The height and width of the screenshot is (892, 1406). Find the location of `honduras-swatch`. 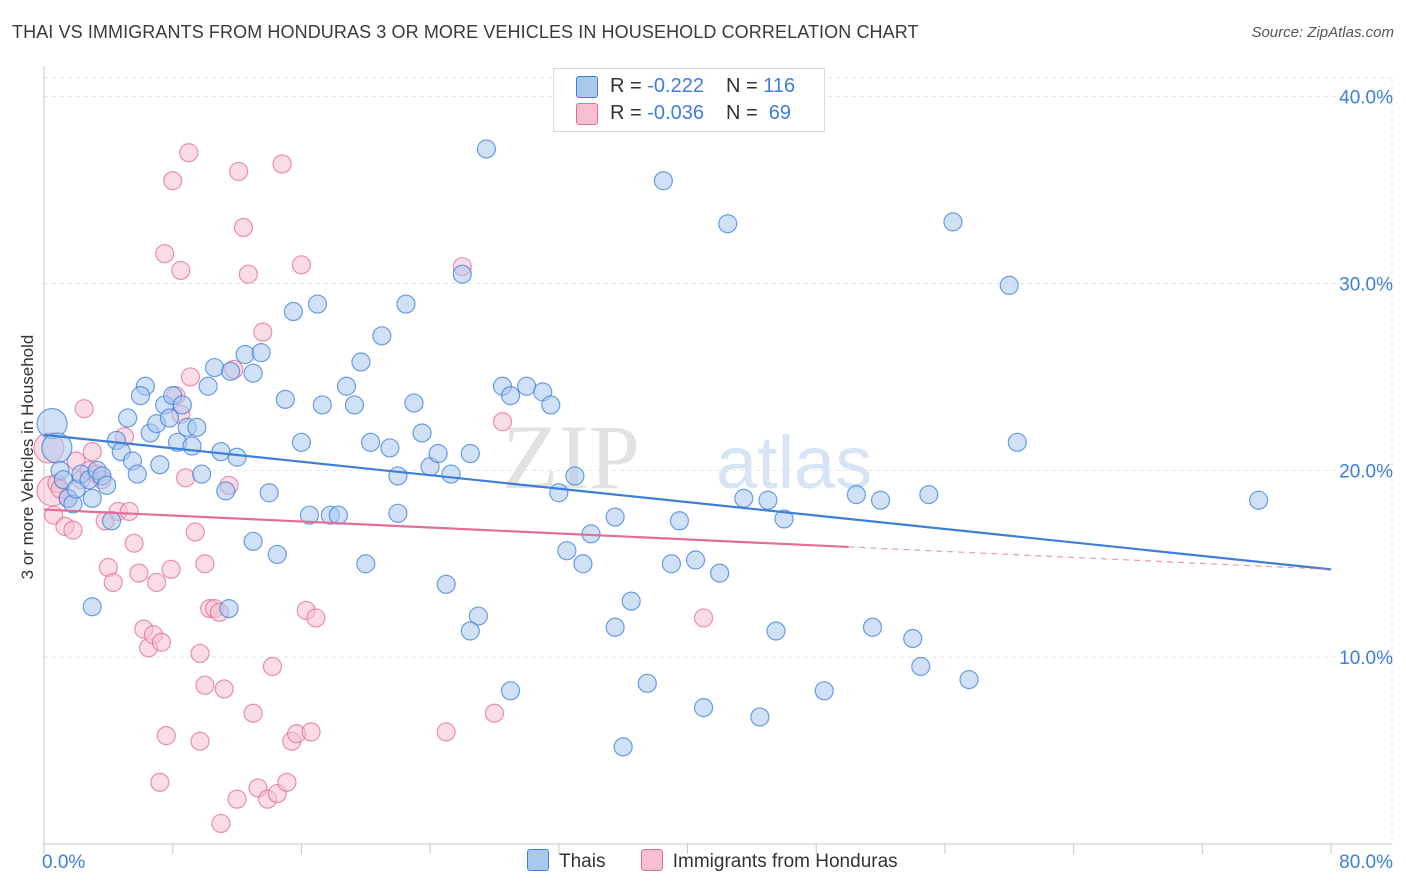

honduras-swatch is located at coordinates (587, 113).